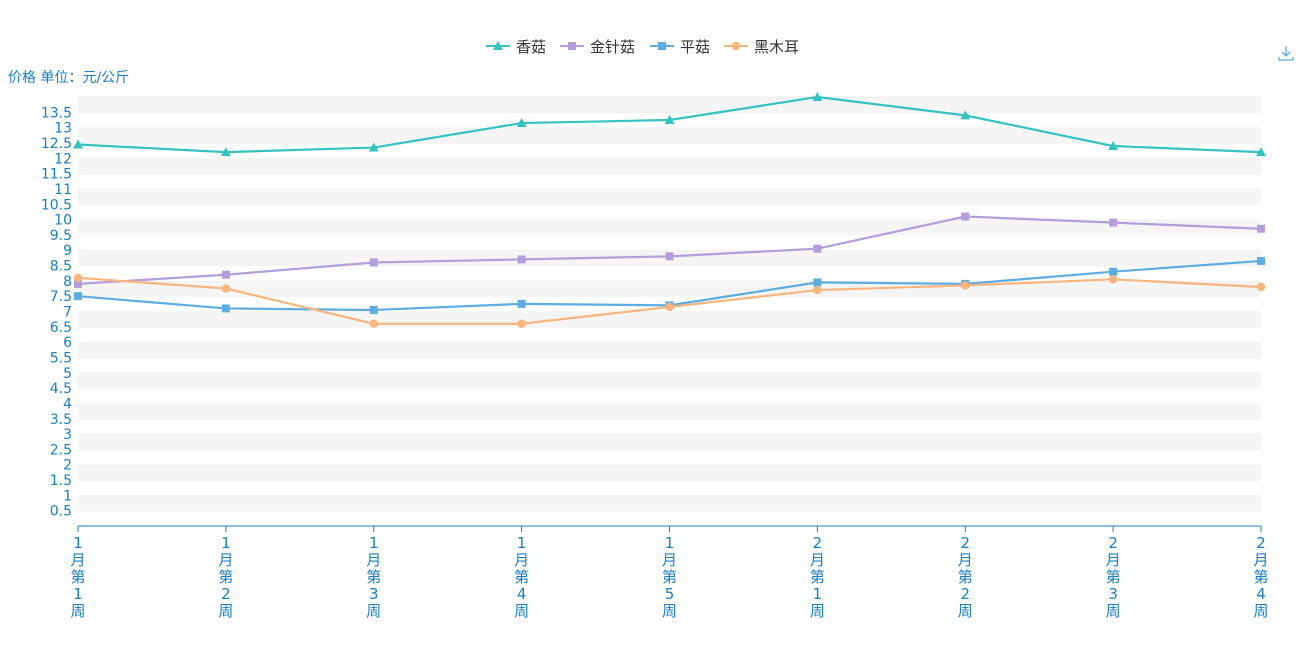 Image resolution: width=1300 pixels, height=650 pixels. Describe the element at coordinates (56, 113) in the screenshot. I see `y-tick-label: 13.5` at that location.